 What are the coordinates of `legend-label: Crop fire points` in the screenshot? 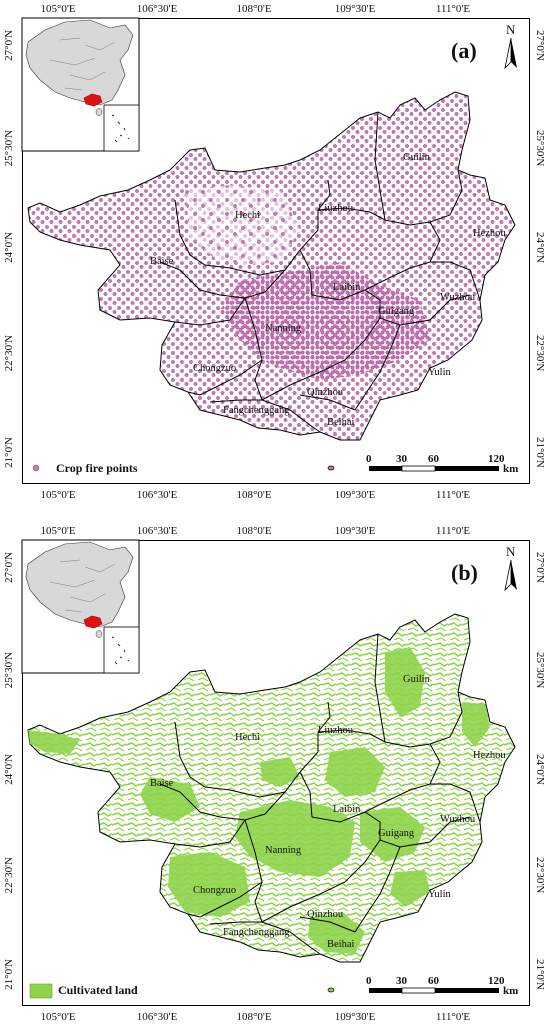 It's located at (97, 468).